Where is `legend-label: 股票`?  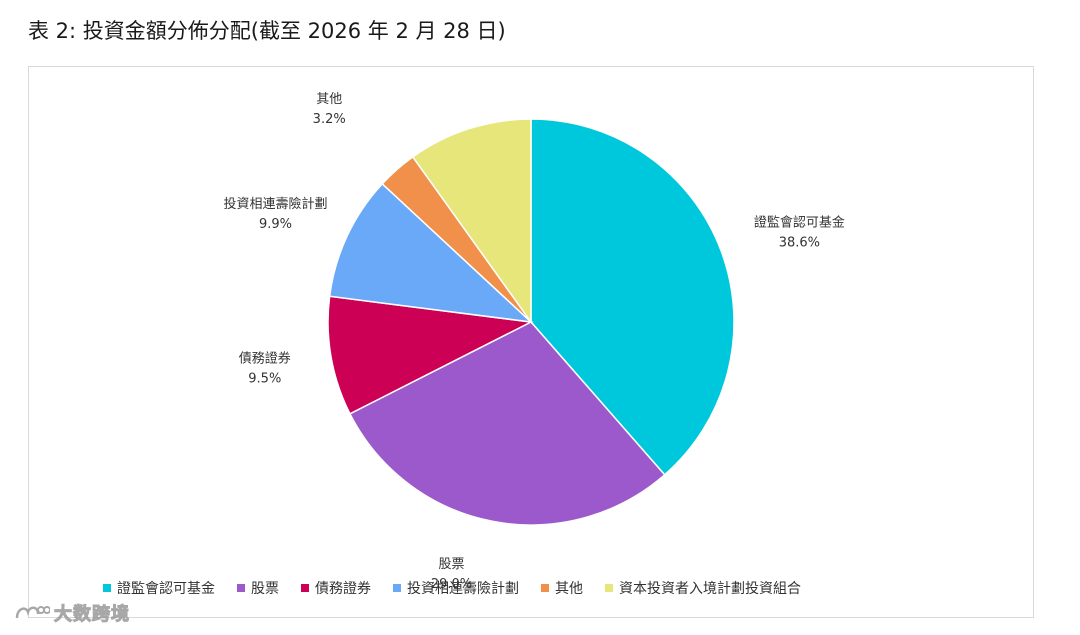 legend-label: 股票 is located at coordinates (265, 589).